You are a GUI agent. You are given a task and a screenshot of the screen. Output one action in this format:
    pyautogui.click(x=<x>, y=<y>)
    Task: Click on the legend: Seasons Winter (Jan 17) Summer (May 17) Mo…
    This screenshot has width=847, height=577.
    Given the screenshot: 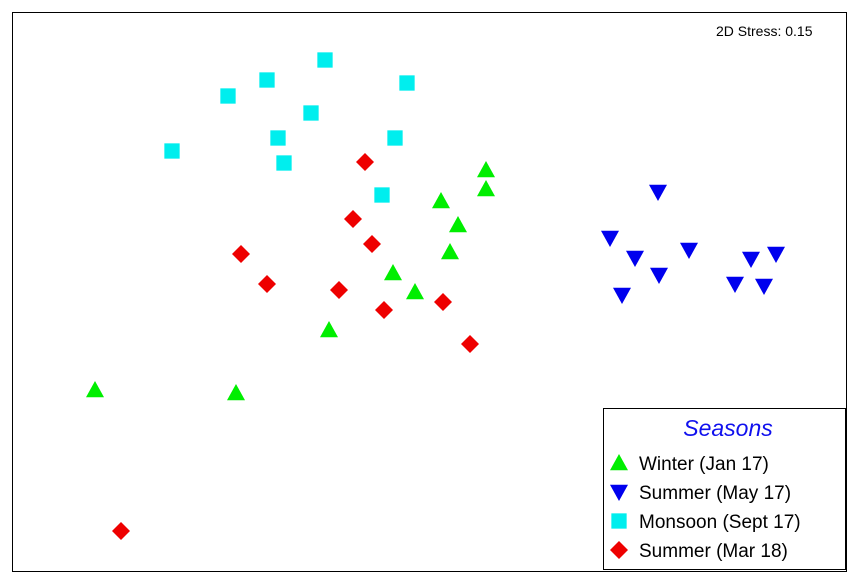 What is the action you would take?
    pyautogui.click(x=724, y=489)
    